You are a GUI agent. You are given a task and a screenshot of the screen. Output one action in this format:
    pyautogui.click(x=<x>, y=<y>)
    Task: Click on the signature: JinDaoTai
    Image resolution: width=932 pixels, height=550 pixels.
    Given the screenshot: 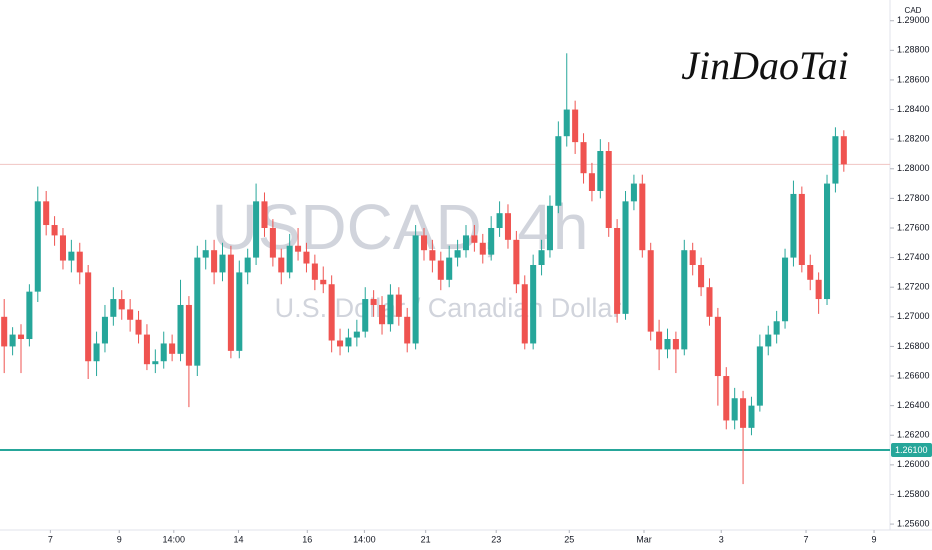 What is the action you would take?
    pyautogui.click(x=764, y=65)
    